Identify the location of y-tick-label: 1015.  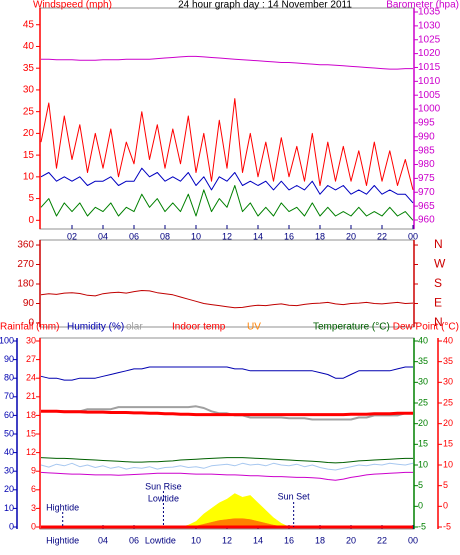
(429, 67).